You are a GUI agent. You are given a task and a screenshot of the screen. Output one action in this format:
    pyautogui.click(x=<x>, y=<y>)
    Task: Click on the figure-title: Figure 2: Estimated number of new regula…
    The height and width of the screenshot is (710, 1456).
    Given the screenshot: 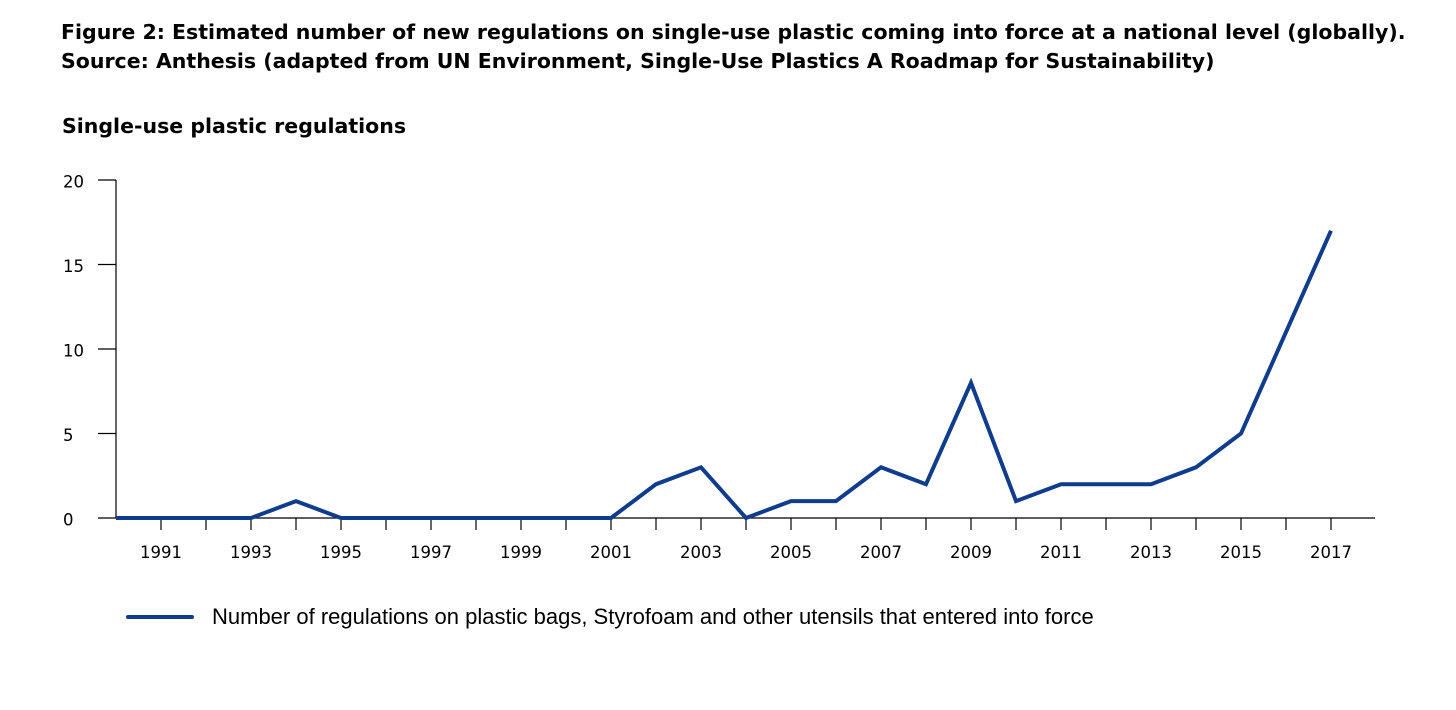 What is the action you would take?
    pyautogui.click(x=751, y=47)
    